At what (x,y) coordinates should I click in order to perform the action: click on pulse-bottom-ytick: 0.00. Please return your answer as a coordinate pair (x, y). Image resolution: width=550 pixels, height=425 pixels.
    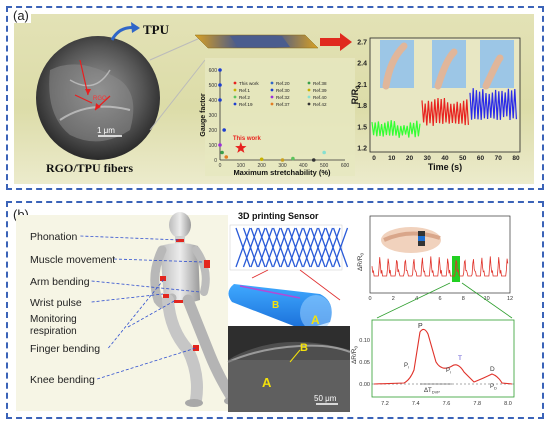
    Looking at the image, I should click on (364, 385).